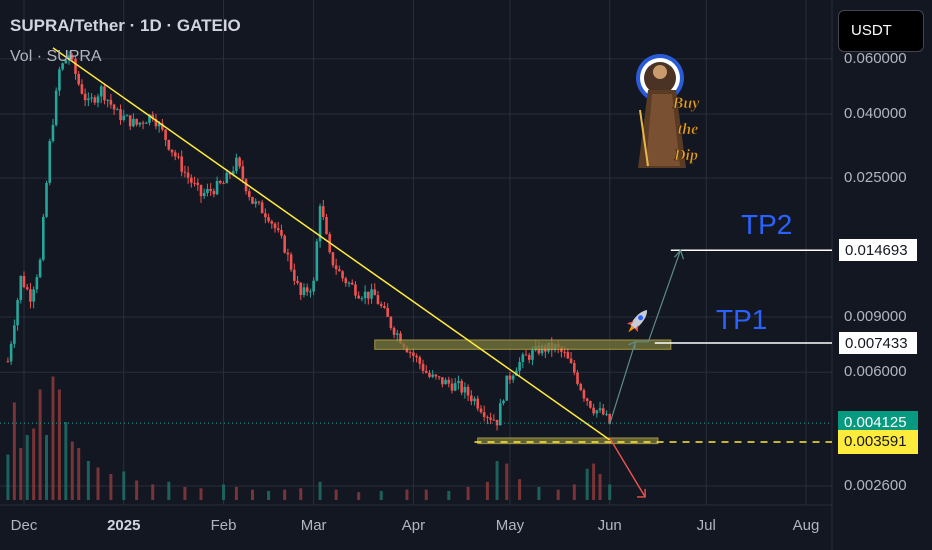 The image size is (932, 550). What do you see at coordinates (523, 344) in the screenshot?
I see `resistance-zone` at bounding box center [523, 344].